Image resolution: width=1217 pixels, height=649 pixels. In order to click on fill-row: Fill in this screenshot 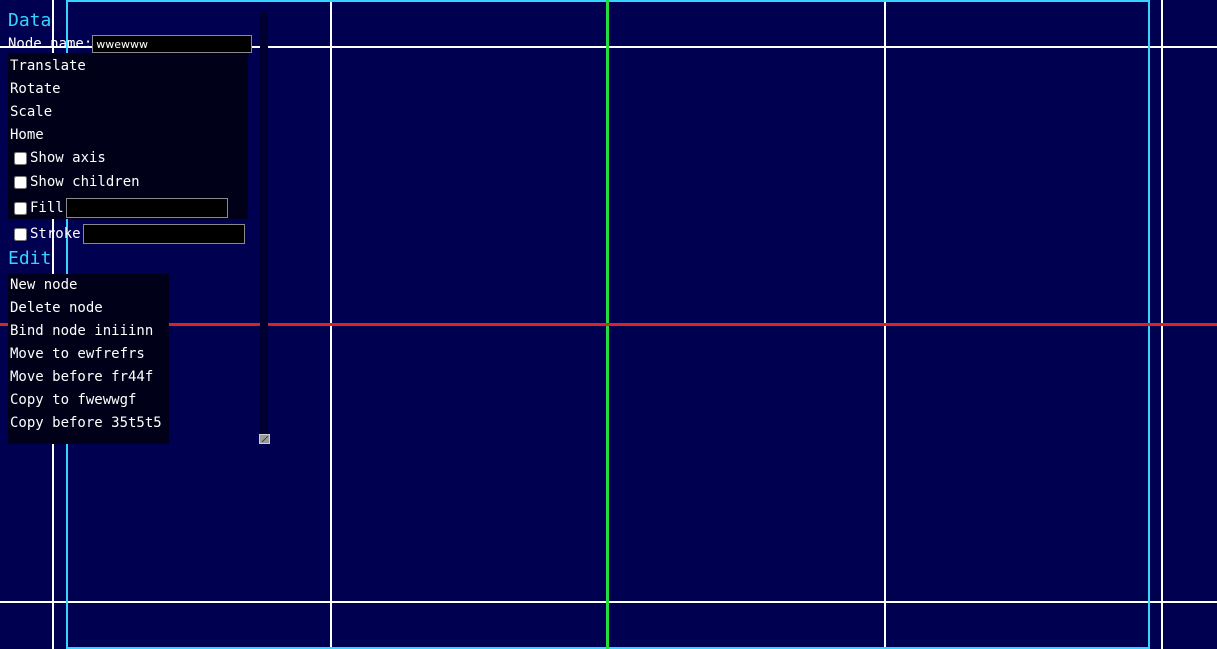, I will do `click(121, 208)`.